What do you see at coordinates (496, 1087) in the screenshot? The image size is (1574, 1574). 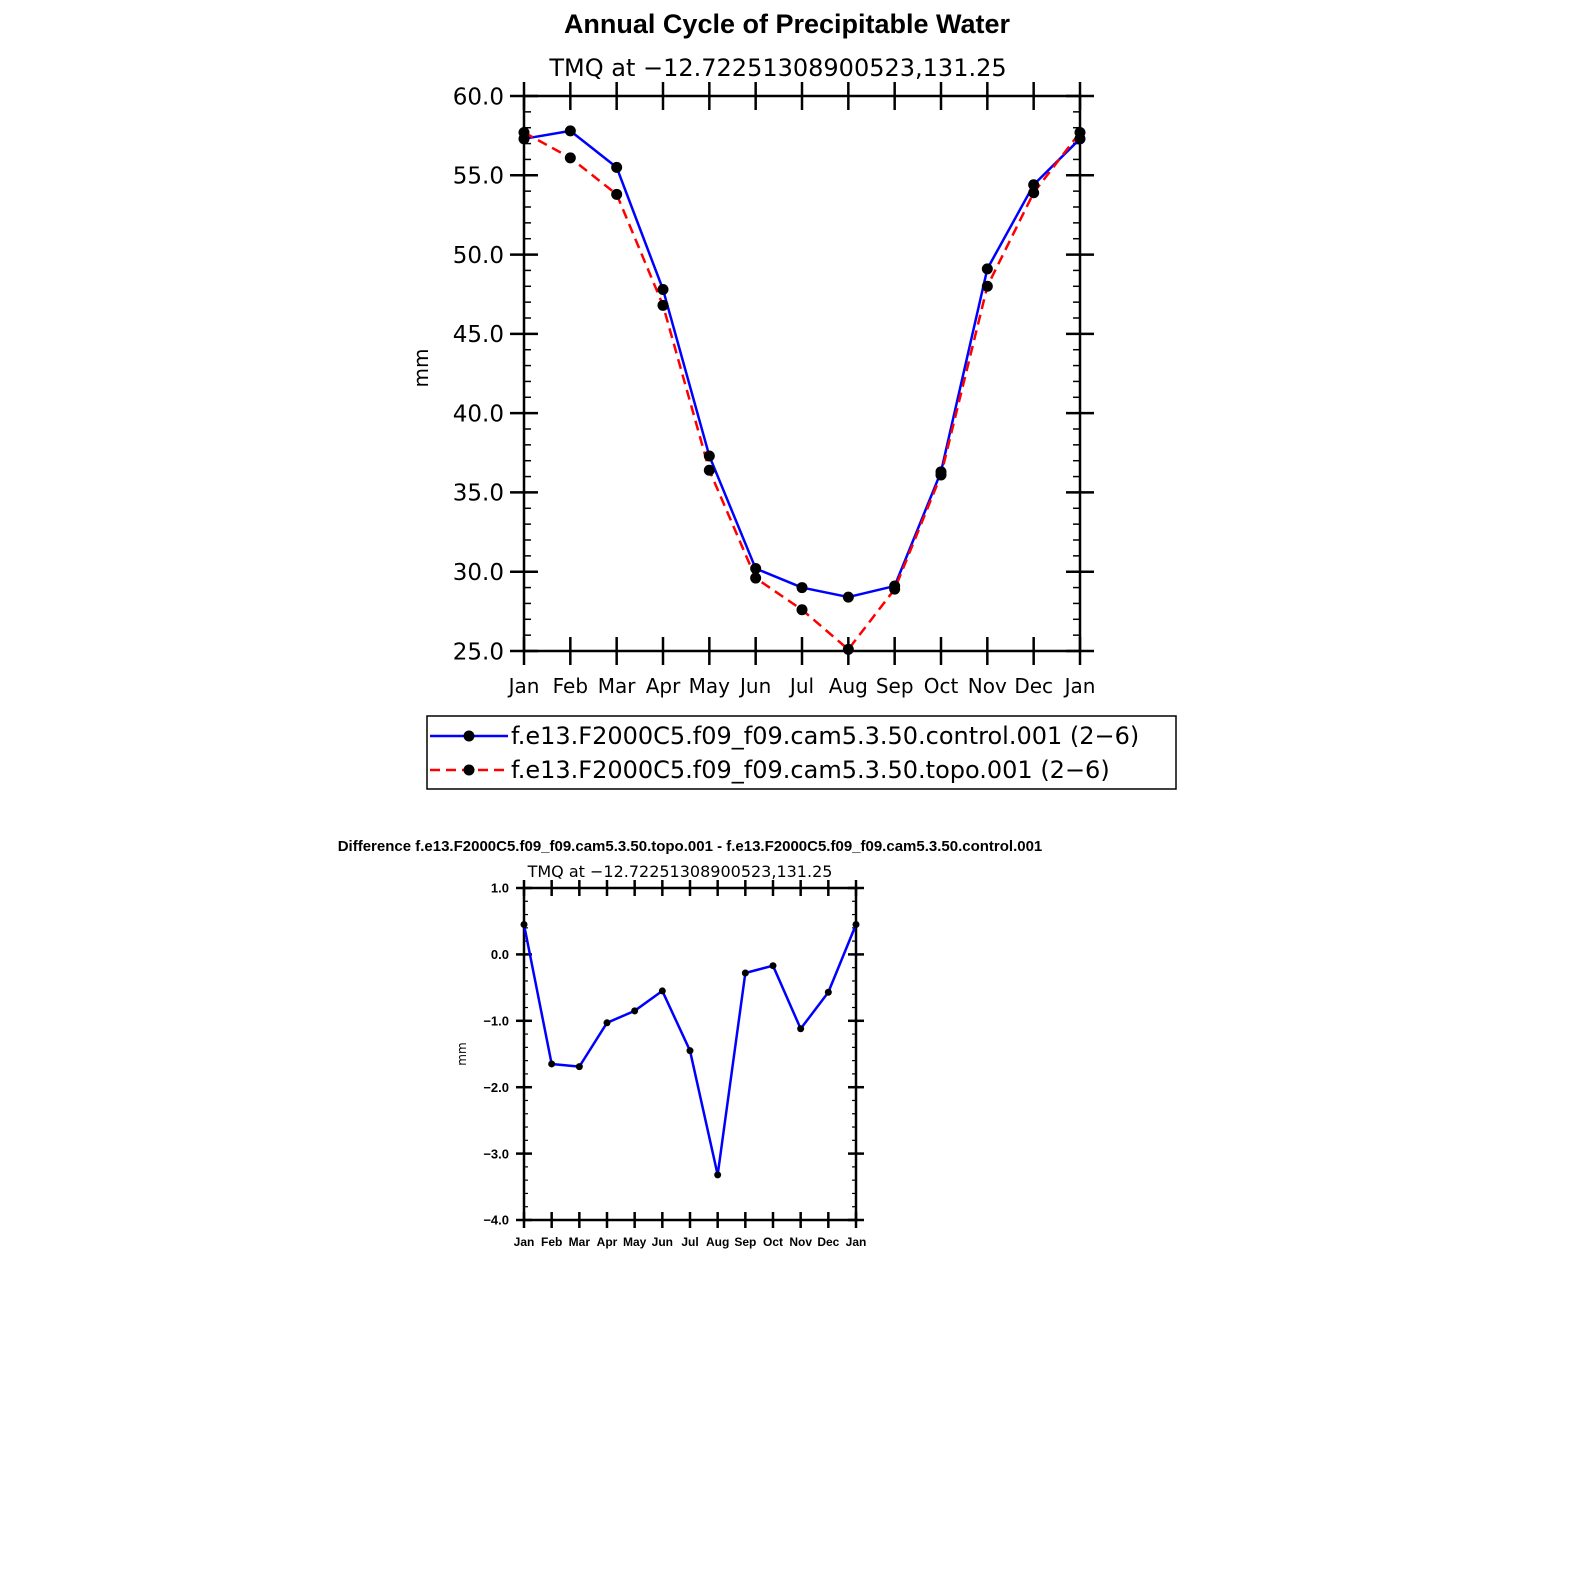 I see `y-tick-label: −2.0` at bounding box center [496, 1087].